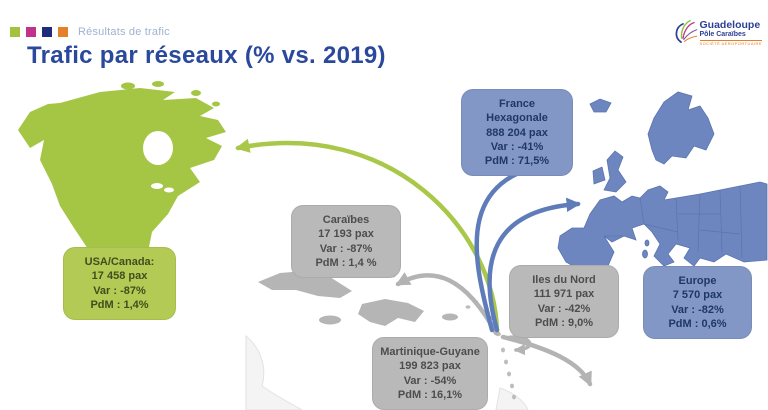 Image resolution: width=768 pixels, height=410 pixels. What do you see at coordinates (447, 304) in the screenshot?
I see `route-caraibes-arrow-icon` at bounding box center [447, 304].